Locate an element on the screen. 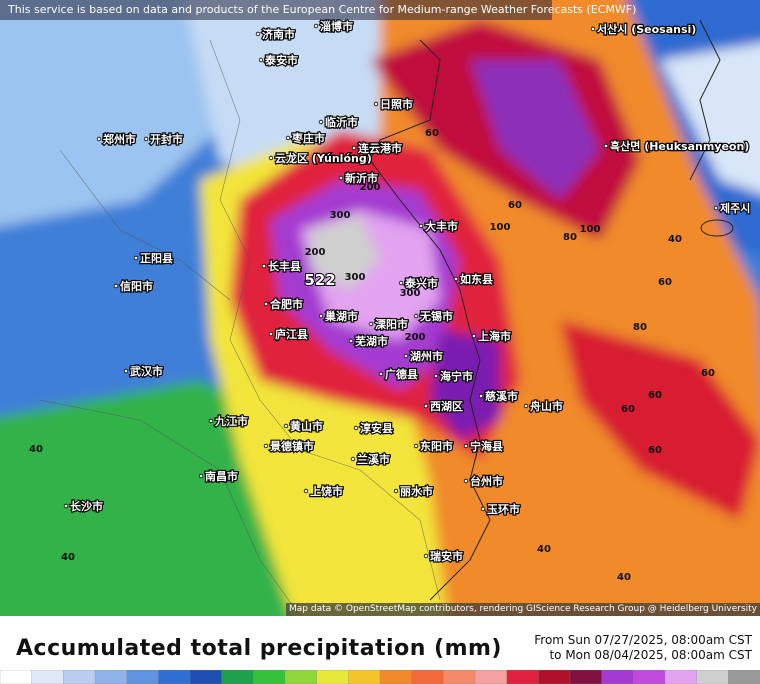 The height and width of the screenshot is (684, 760). place-label: 如东县 is located at coordinates (476, 279).